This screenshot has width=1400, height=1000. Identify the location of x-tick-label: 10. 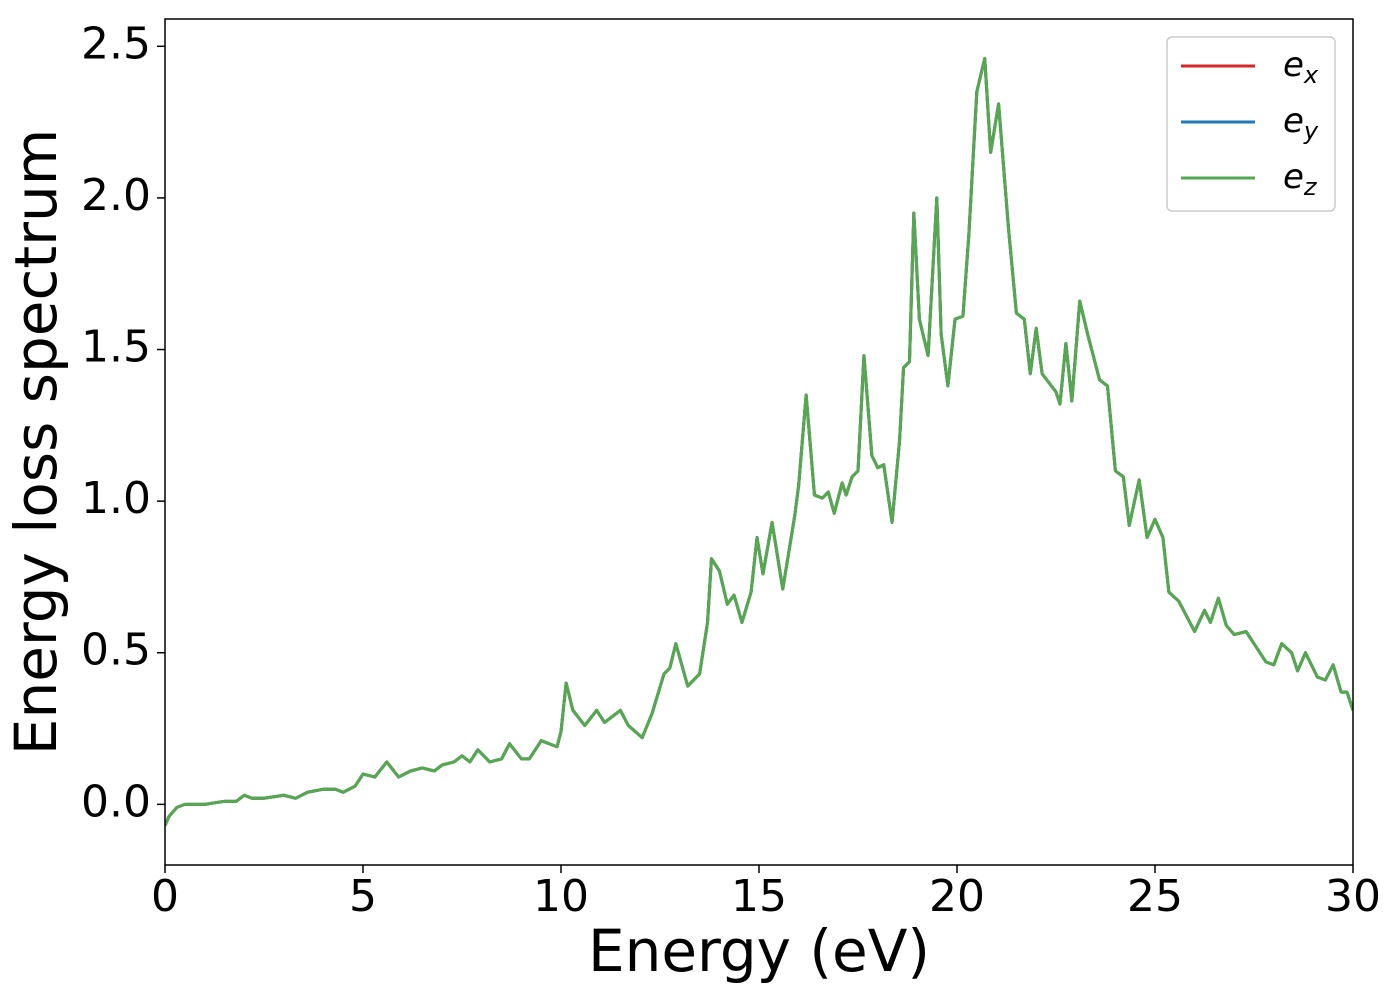
(561, 896).